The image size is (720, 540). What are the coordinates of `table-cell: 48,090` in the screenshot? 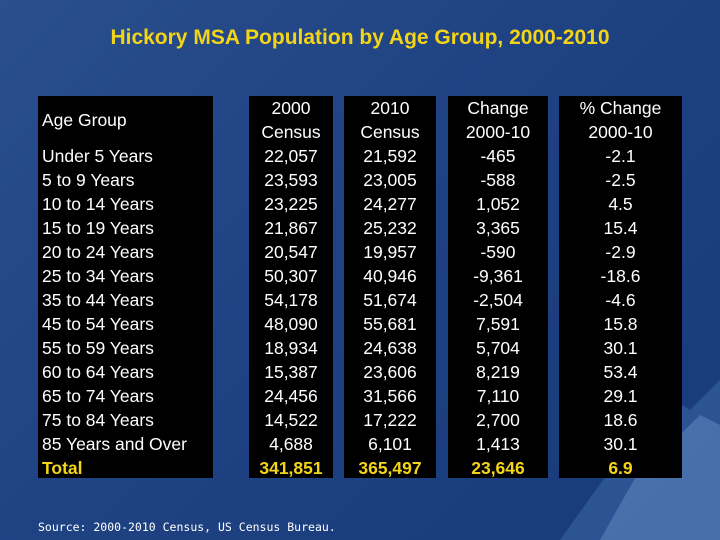 It's located at (291, 324).